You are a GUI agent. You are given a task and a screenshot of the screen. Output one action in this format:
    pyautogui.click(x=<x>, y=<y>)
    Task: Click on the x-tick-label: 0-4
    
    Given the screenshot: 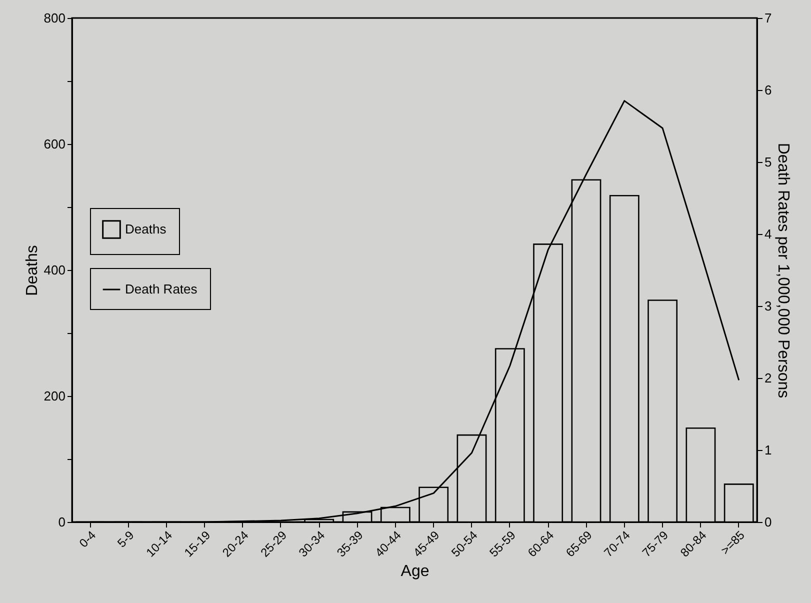 What is the action you would take?
    pyautogui.click(x=87, y=539)
    